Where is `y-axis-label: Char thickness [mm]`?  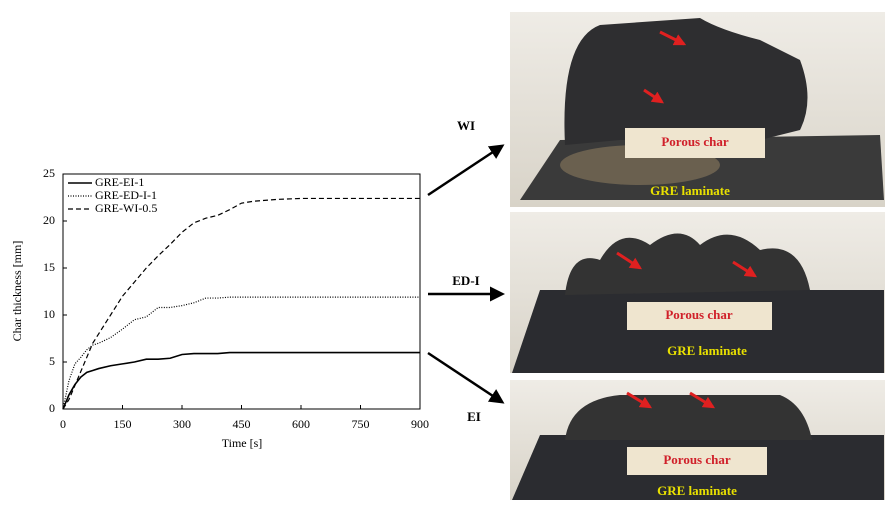 y-axis-label: Char thickness [mm] is located at coordinates (17, 291).